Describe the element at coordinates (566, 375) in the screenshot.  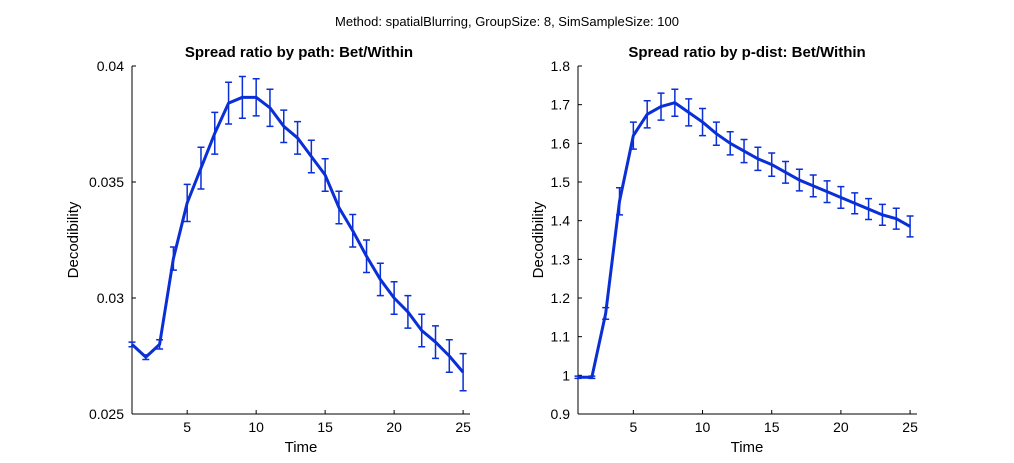
I see `y-tick-label: 1` at that location.